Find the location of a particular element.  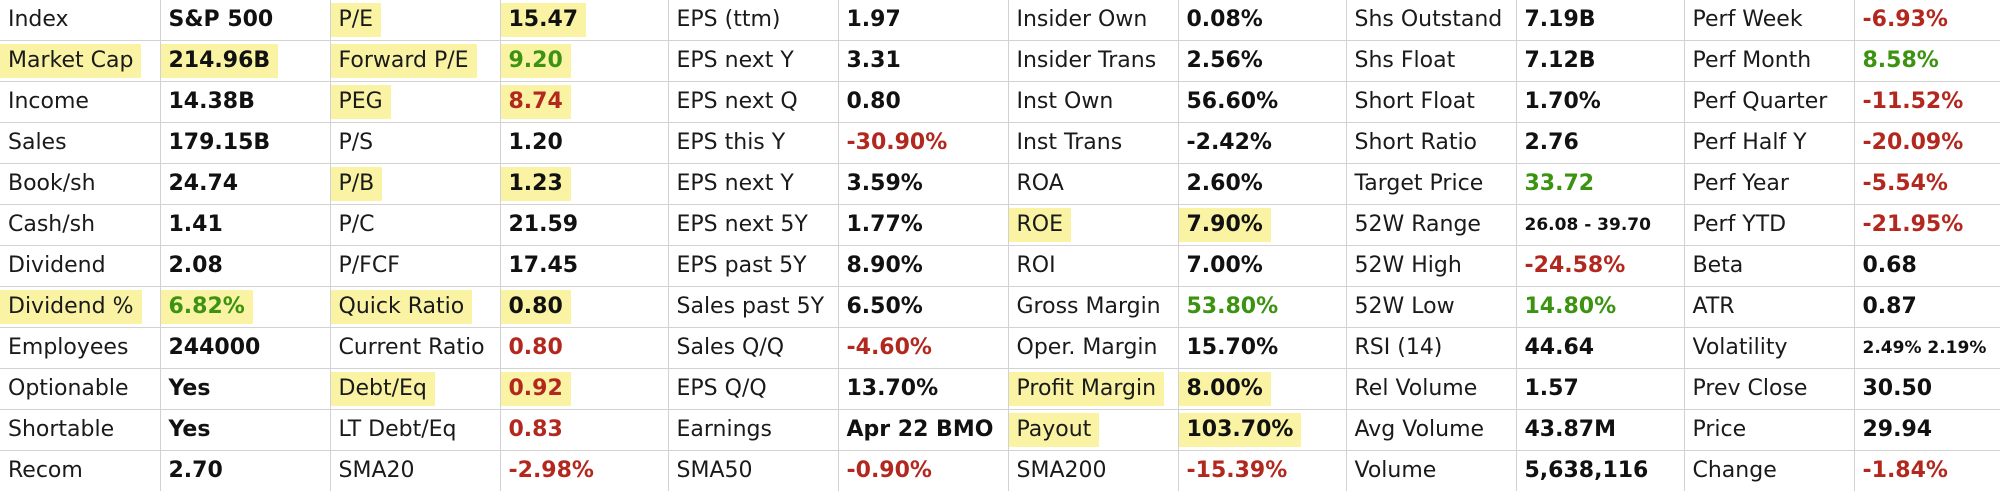

label-employees: Employees is located at coordinates (68, 348).